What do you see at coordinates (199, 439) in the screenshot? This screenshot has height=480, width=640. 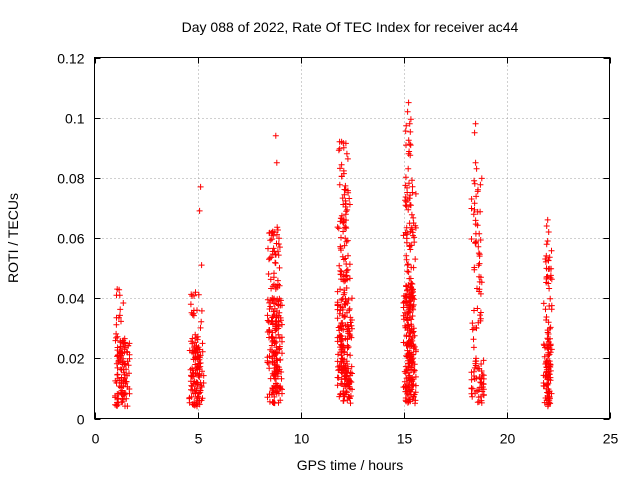 I see `x-tick-label: 5` at bounding box center [199, 439].